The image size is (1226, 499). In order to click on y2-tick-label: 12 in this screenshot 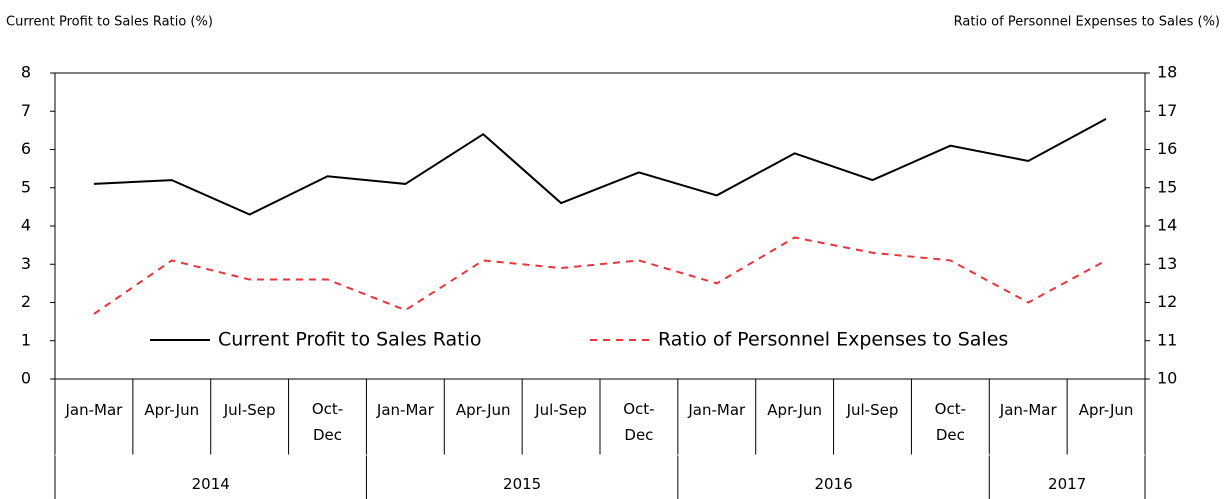, I will do `click(1167, 301)`.